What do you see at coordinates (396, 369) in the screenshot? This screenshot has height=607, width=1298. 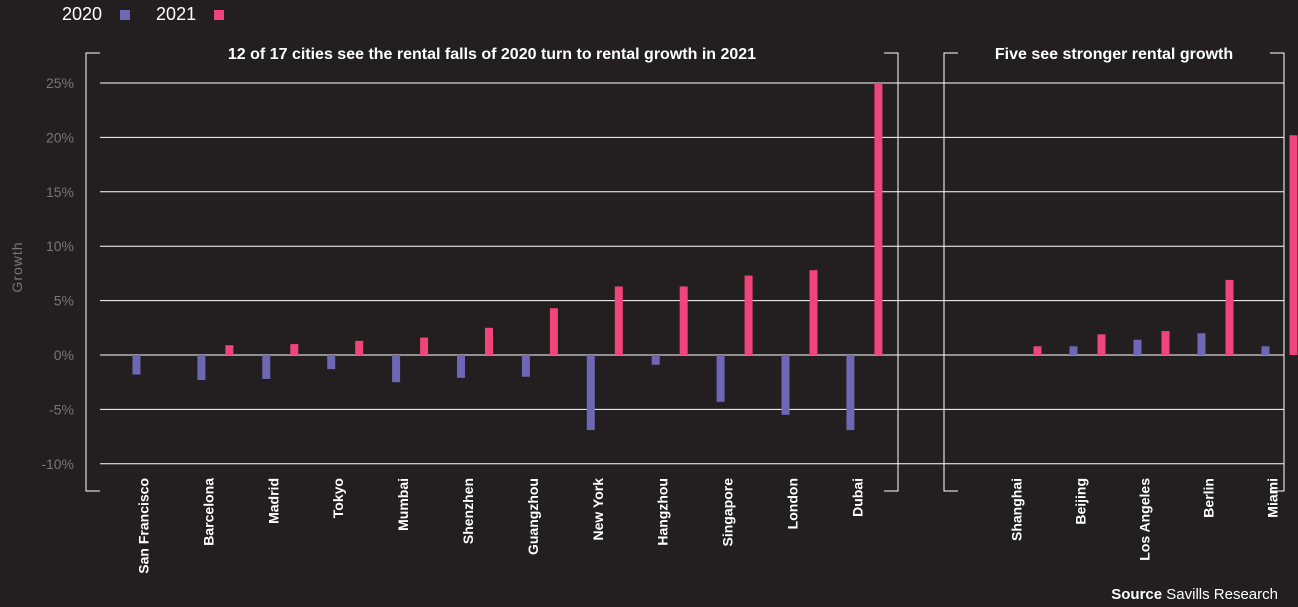 I see `bar-2020-mumbai` at bounding box center [396, 369].